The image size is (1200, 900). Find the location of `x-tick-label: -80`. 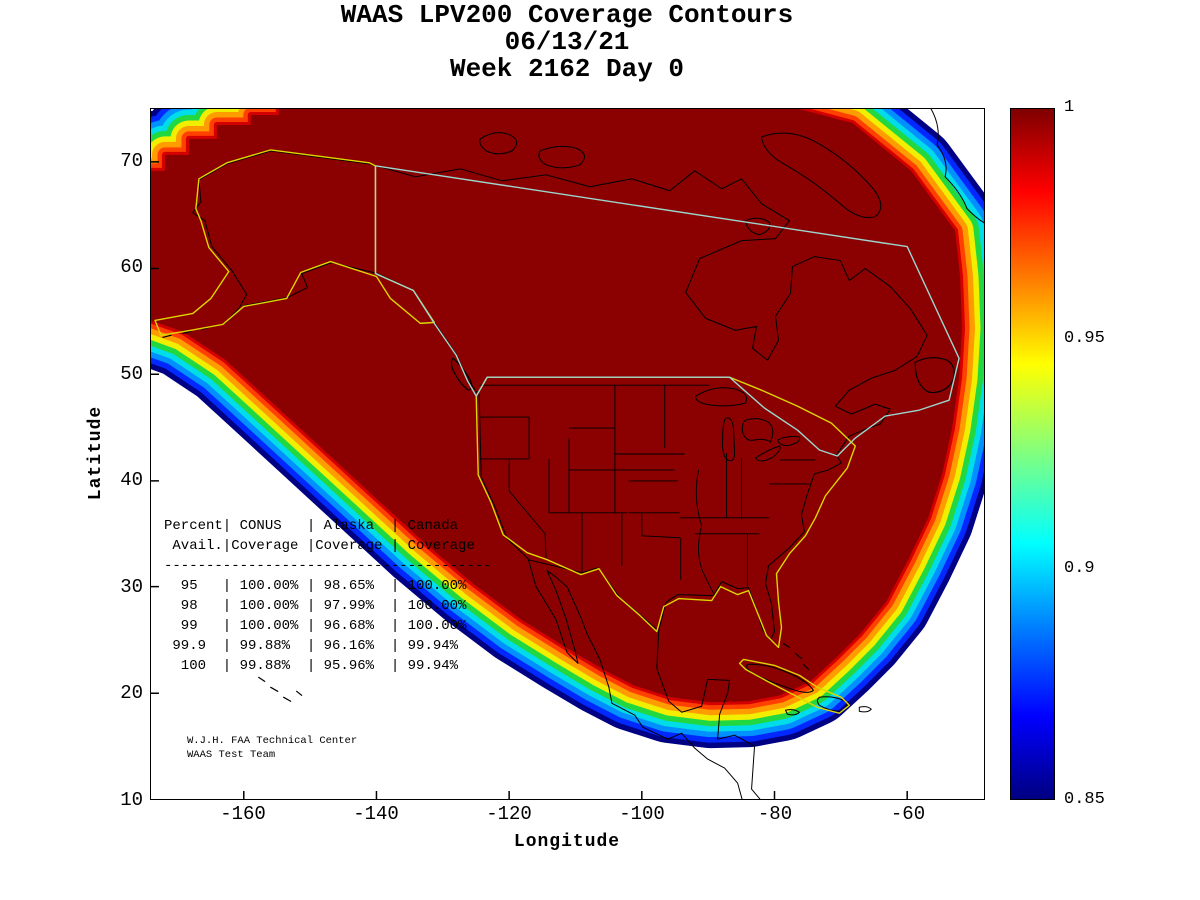

x-tick-label: -80 is located at coordinates (775, 814).